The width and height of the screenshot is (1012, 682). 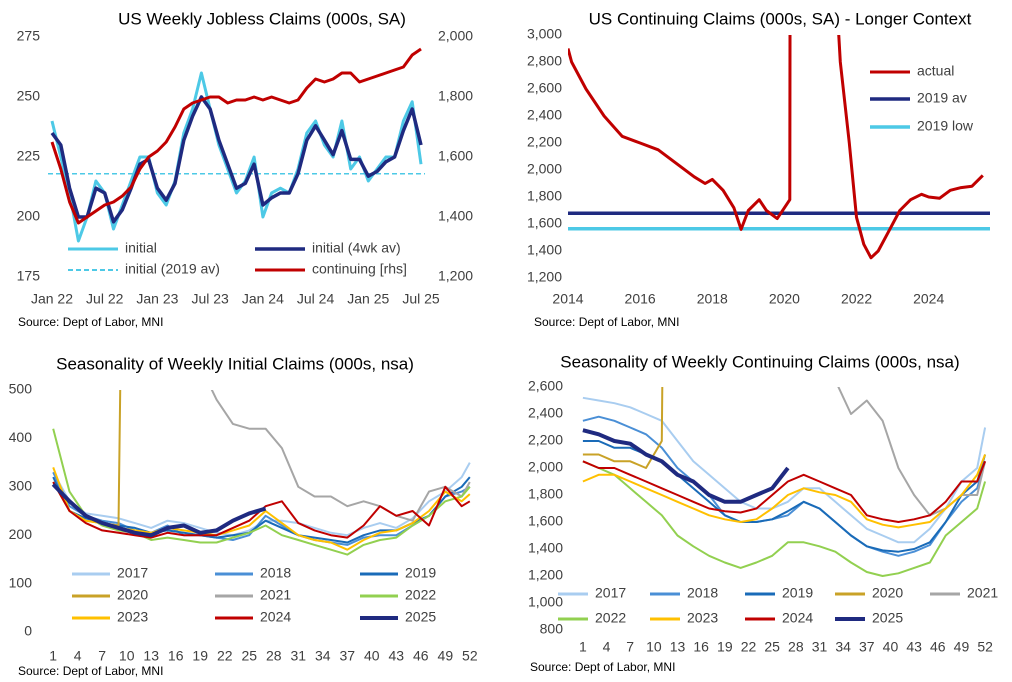 What do you see at coordinates (29, 96) in the screenshot?
I see `y-tick-label: 250` at bounding box center [29, 96].